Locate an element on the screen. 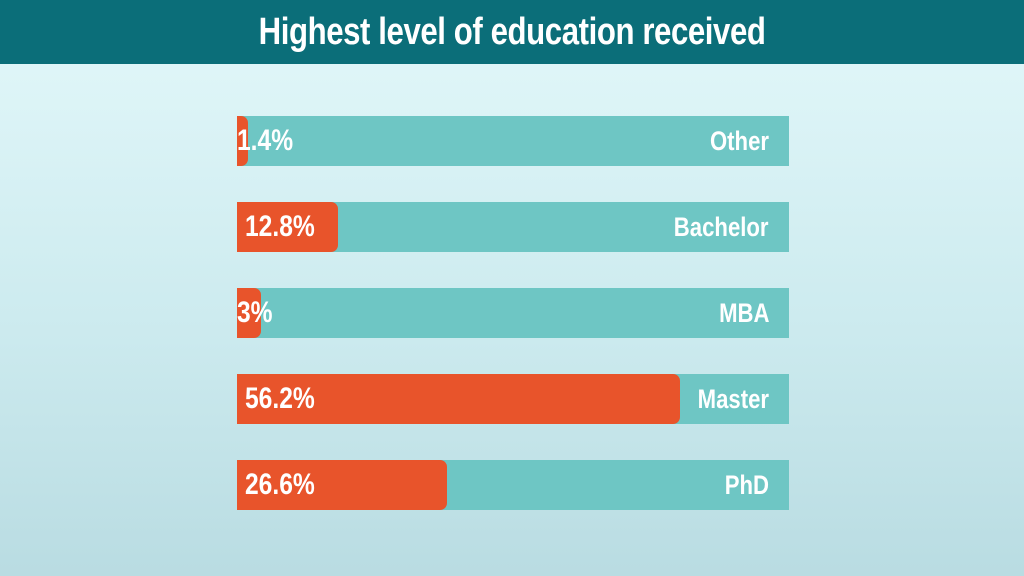 This screenshot has width=1024, height=576. title-bar: Highest level of education received is located at coordinates (512, 32).